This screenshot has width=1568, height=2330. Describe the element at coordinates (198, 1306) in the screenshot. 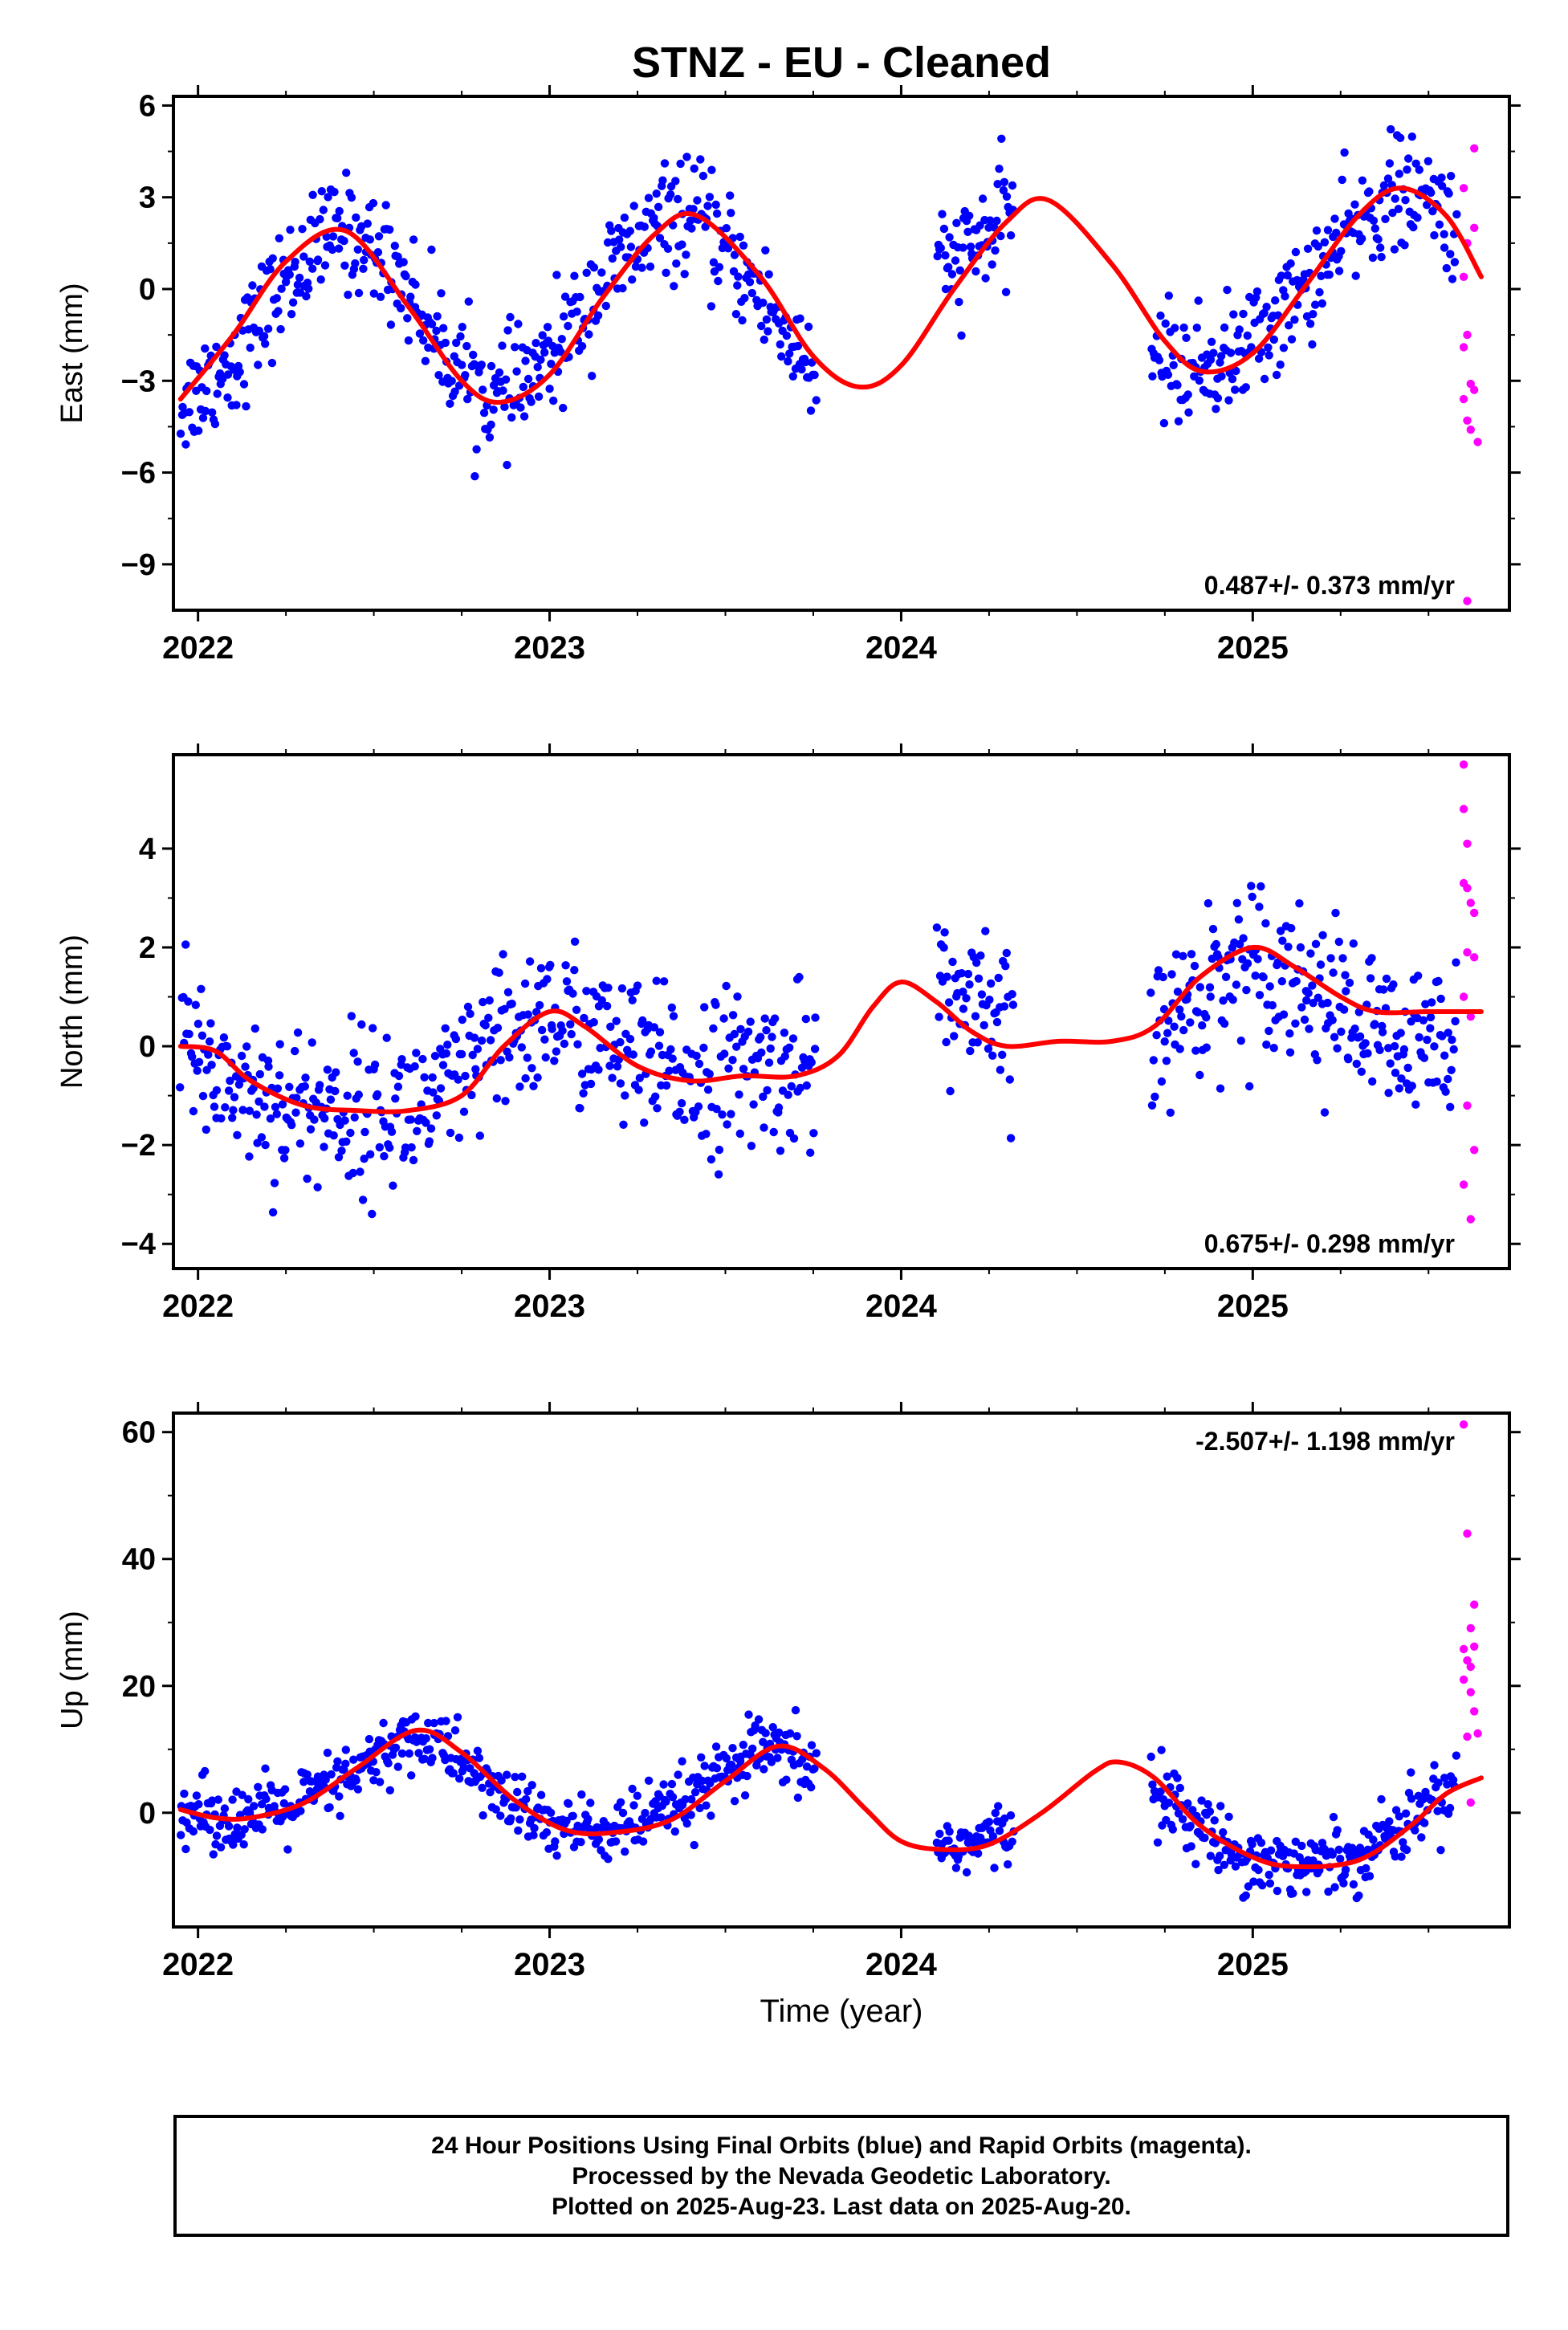

I see `x-tick-label: 2022` at that location.